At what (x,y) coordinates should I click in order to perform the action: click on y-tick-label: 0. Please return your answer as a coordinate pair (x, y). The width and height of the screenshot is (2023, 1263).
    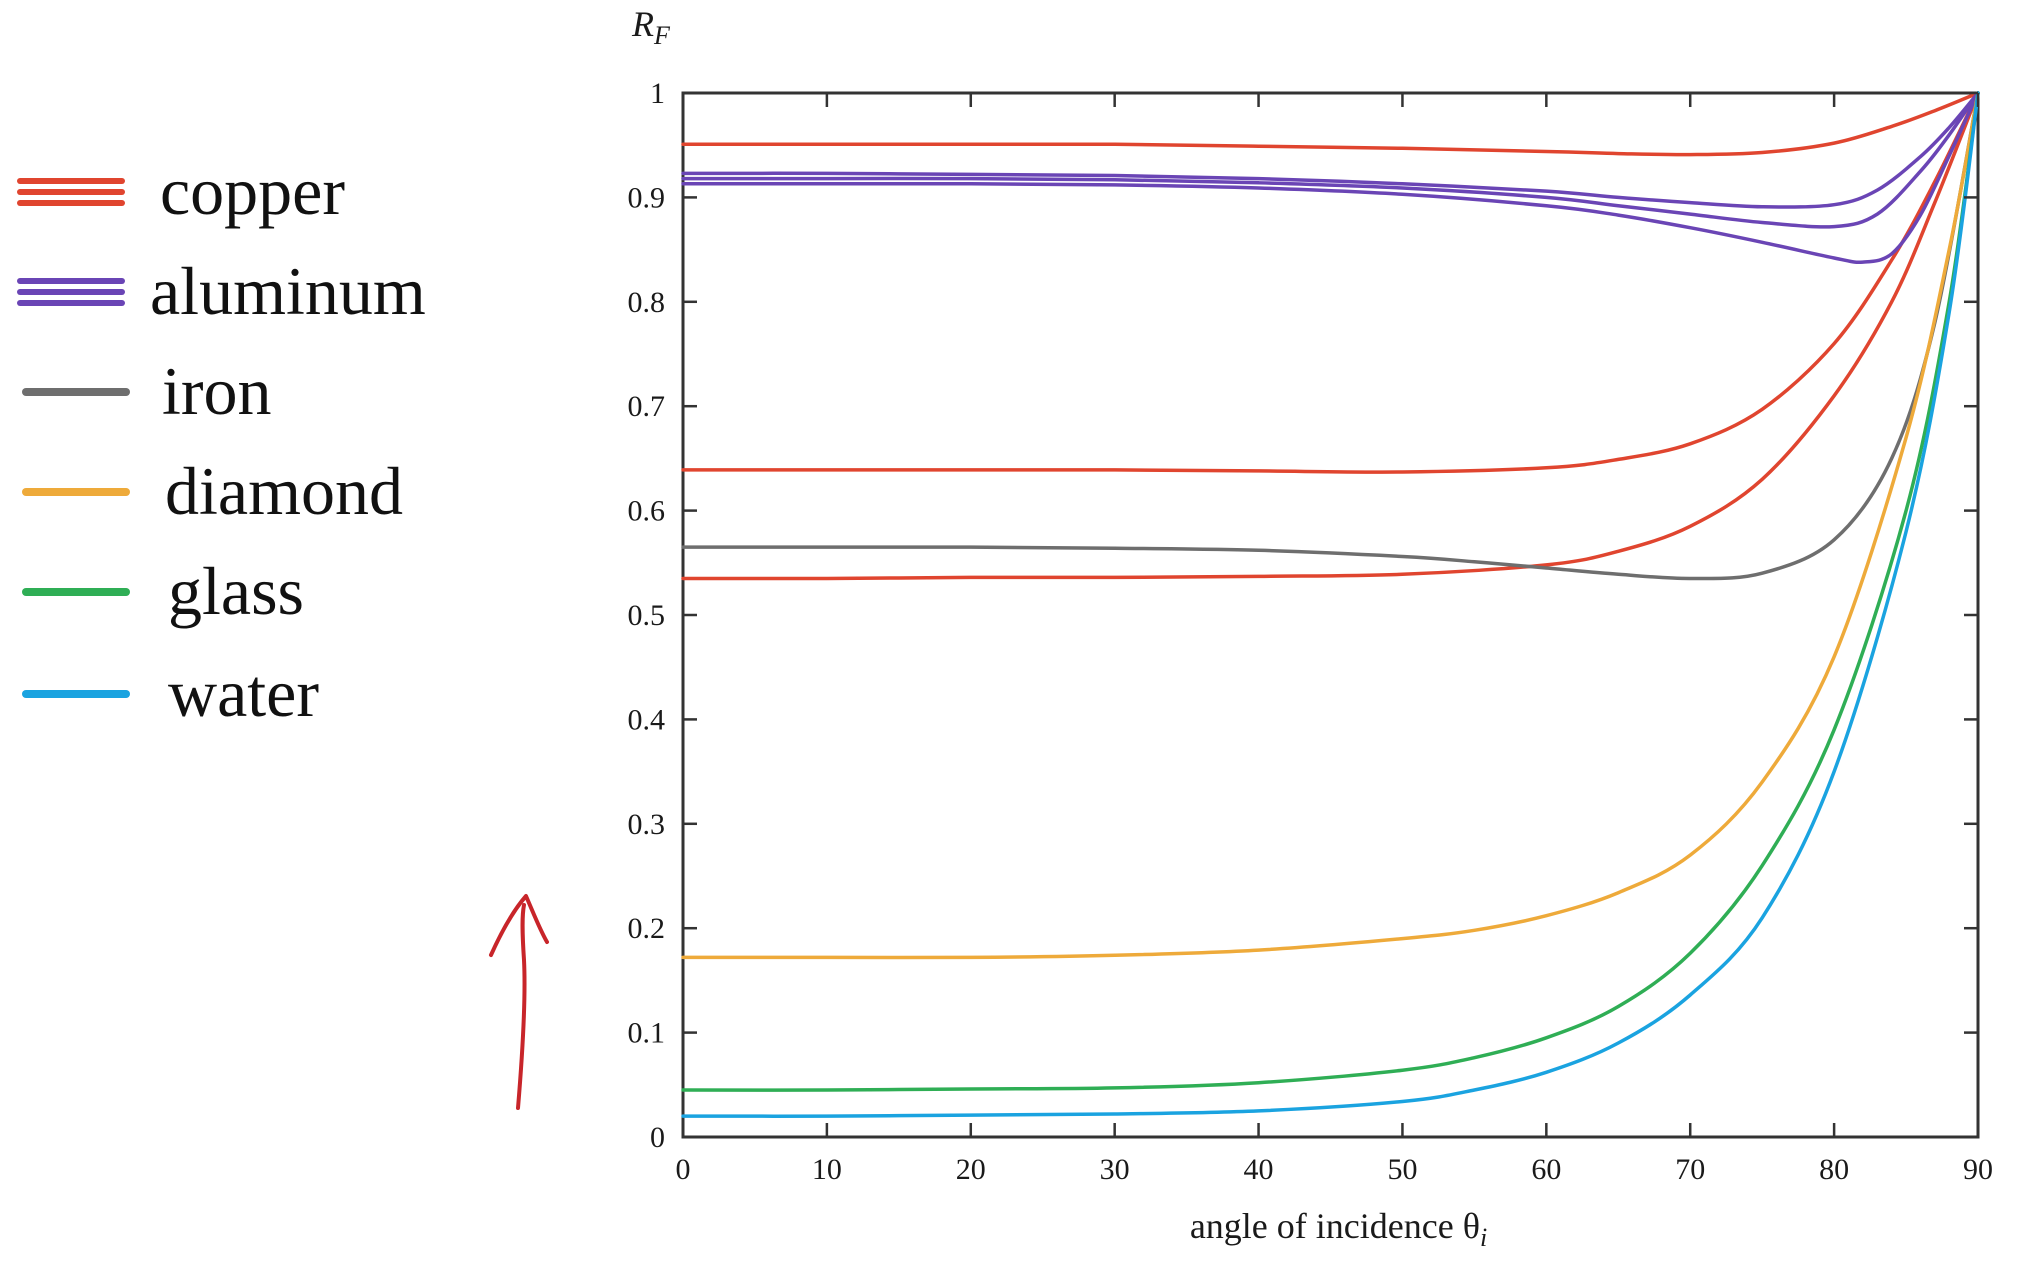
    Looking at the image, I should click on (657, 1137).